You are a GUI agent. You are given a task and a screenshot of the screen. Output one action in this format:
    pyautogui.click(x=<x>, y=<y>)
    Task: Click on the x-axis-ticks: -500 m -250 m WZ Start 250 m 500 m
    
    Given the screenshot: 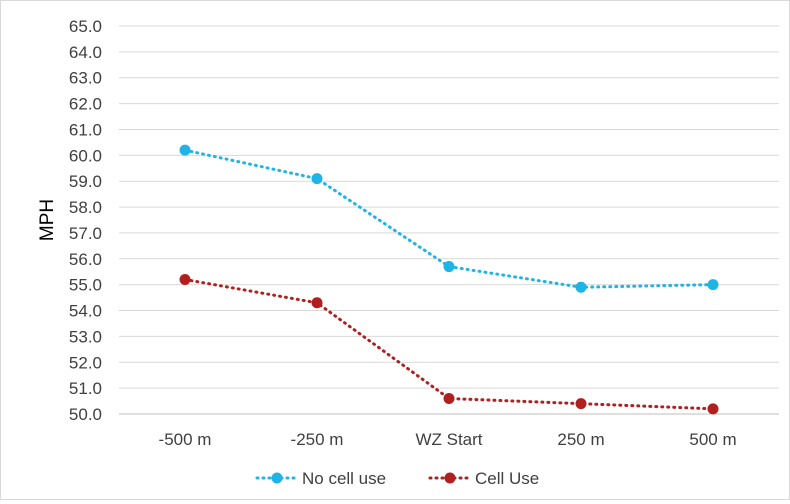 What is the action you would take?
    pyautogui.click(x=448, y=439)
    